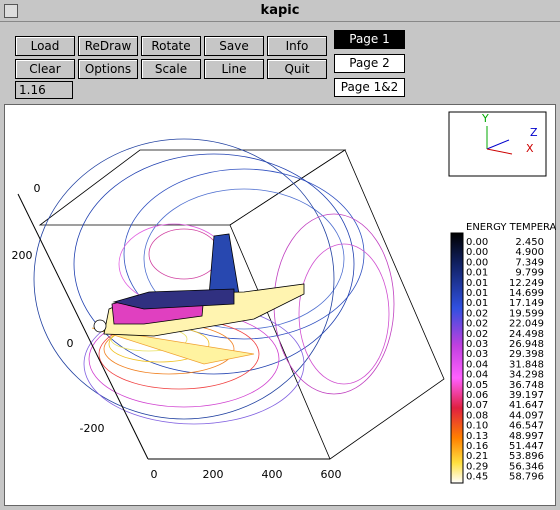  I want to click on title-bar, so click(280, 11).